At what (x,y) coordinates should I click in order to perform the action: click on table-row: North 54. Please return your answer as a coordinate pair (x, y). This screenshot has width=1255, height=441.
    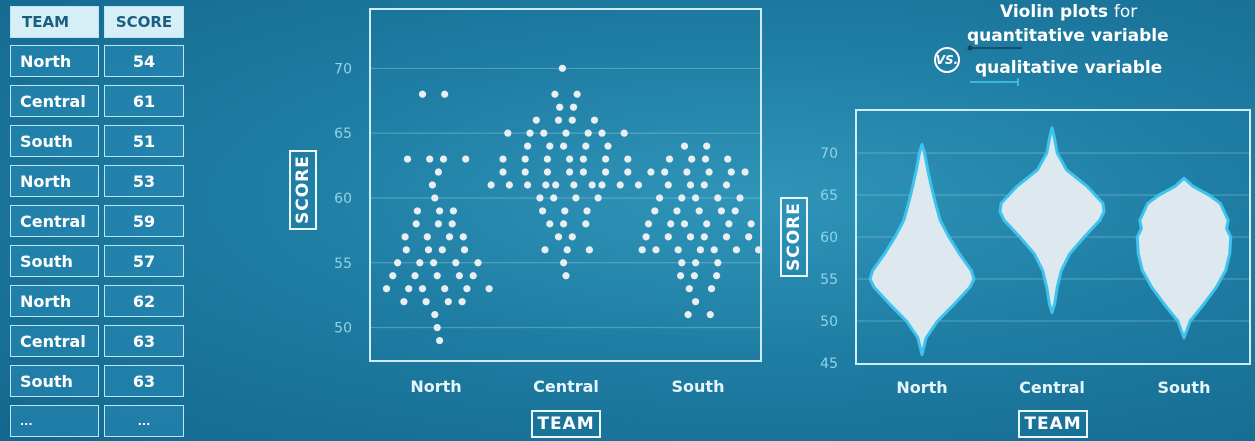
    Looking at the image, I should click on (97, 62).